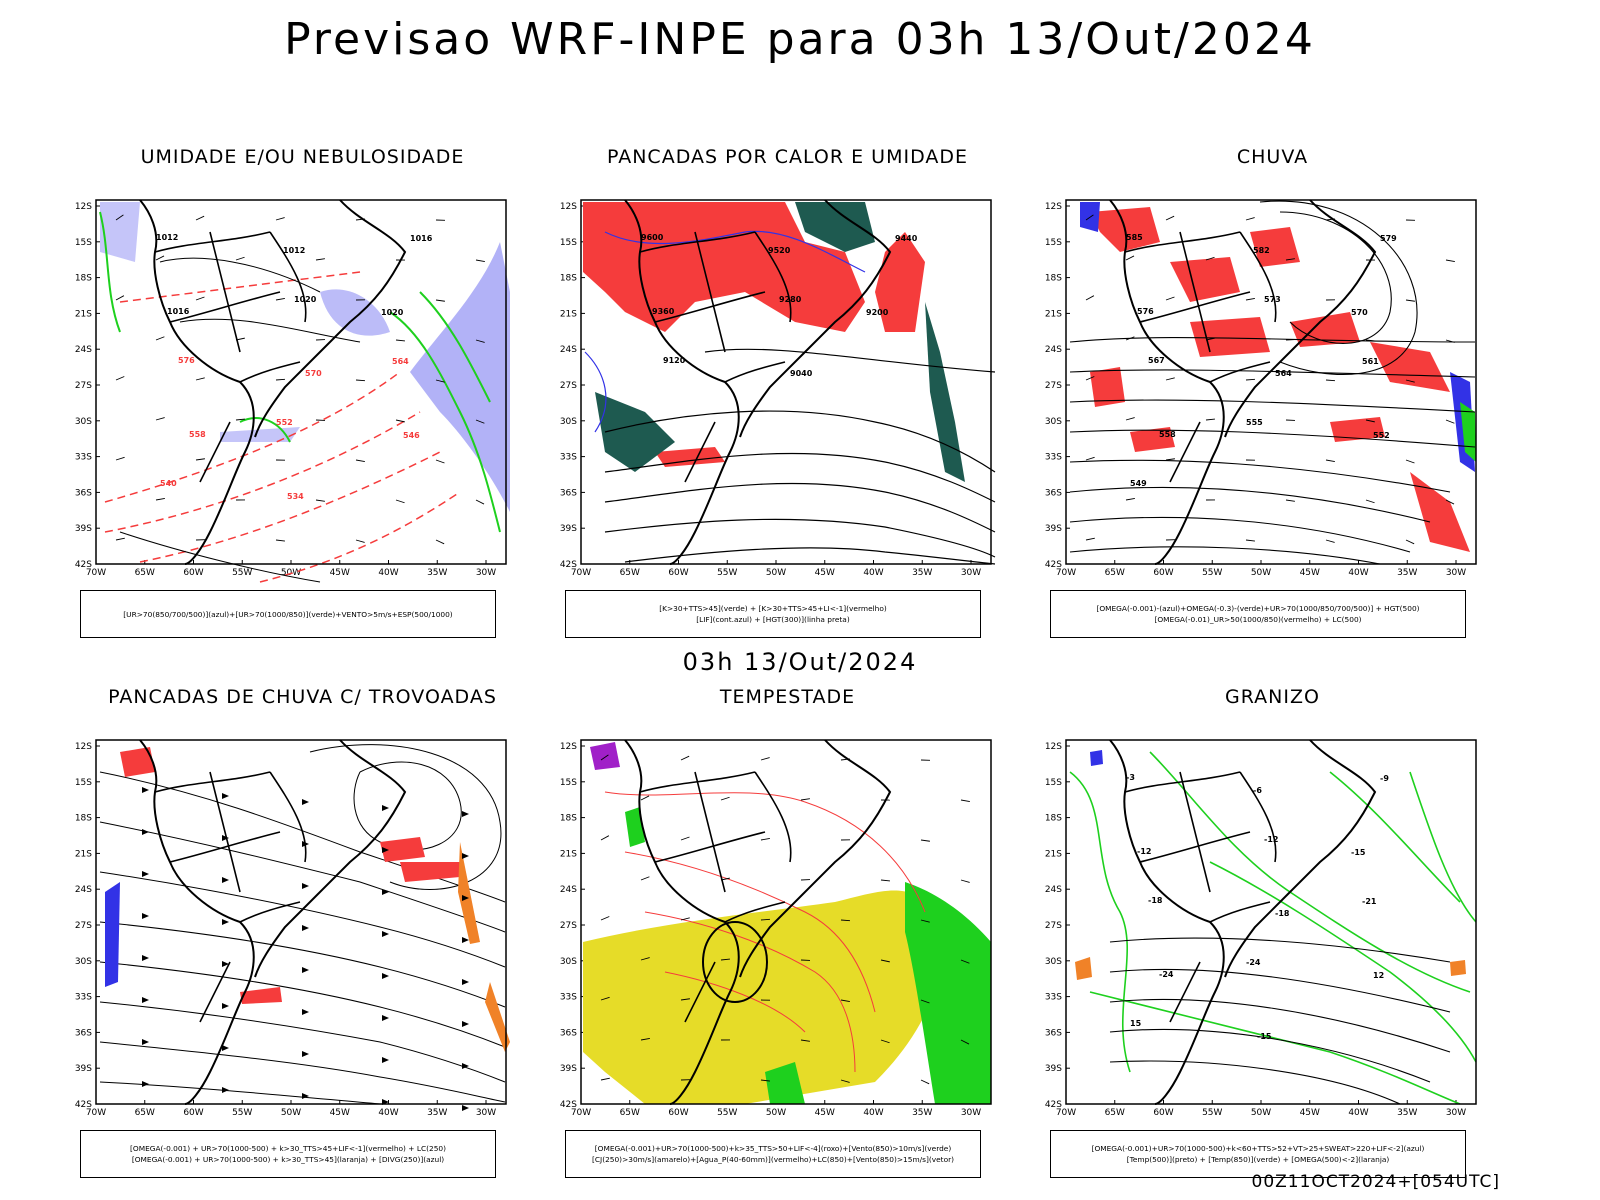 The height and width of the screenshot is (1200, 1600). What do you see at coordinates (1253, 962) in the screenshot?
I see `contour-label: -24` at bounding box center [1253, 962].